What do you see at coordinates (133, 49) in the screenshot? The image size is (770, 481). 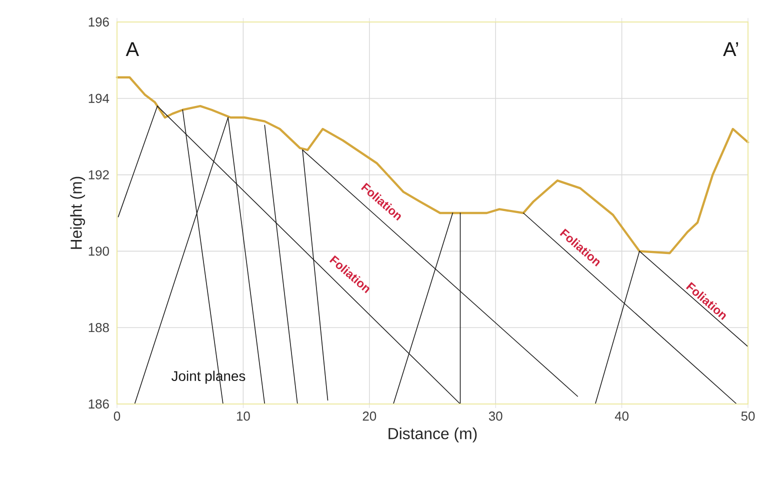 I see `annotation: A` at bounding box center [133, 49].